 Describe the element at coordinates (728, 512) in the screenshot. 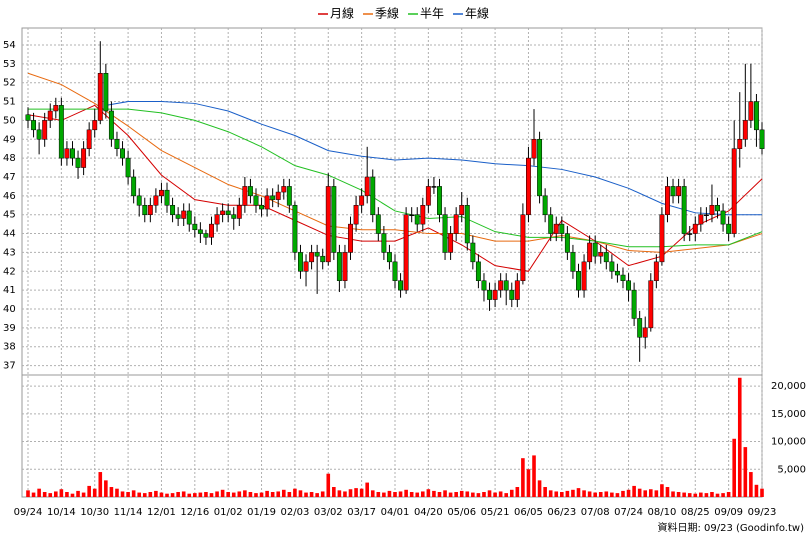

I see `x-tick-label: 09/09` at that location.